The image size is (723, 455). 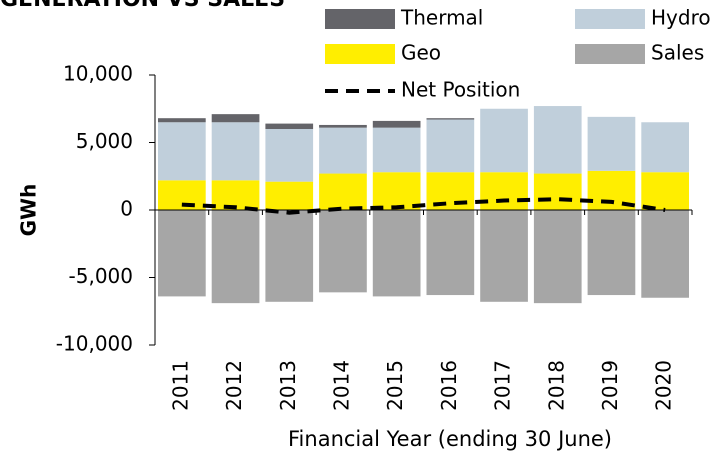 What do you see at coordinates (142, 6) in the screenshot?
I see `chart-title: GENERATION VS SALES` at bounding box center [142, 6].